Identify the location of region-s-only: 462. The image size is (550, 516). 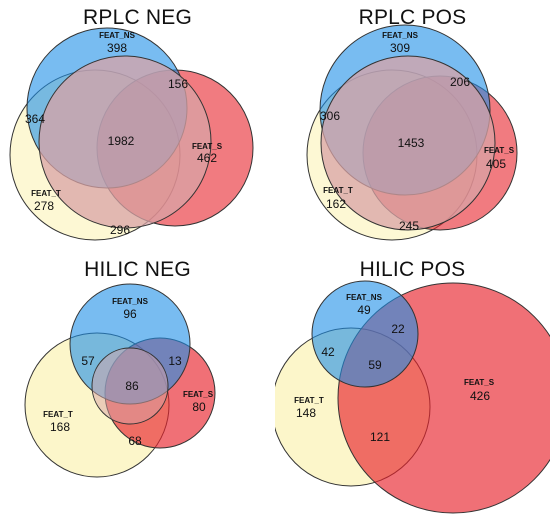
(207, 158).